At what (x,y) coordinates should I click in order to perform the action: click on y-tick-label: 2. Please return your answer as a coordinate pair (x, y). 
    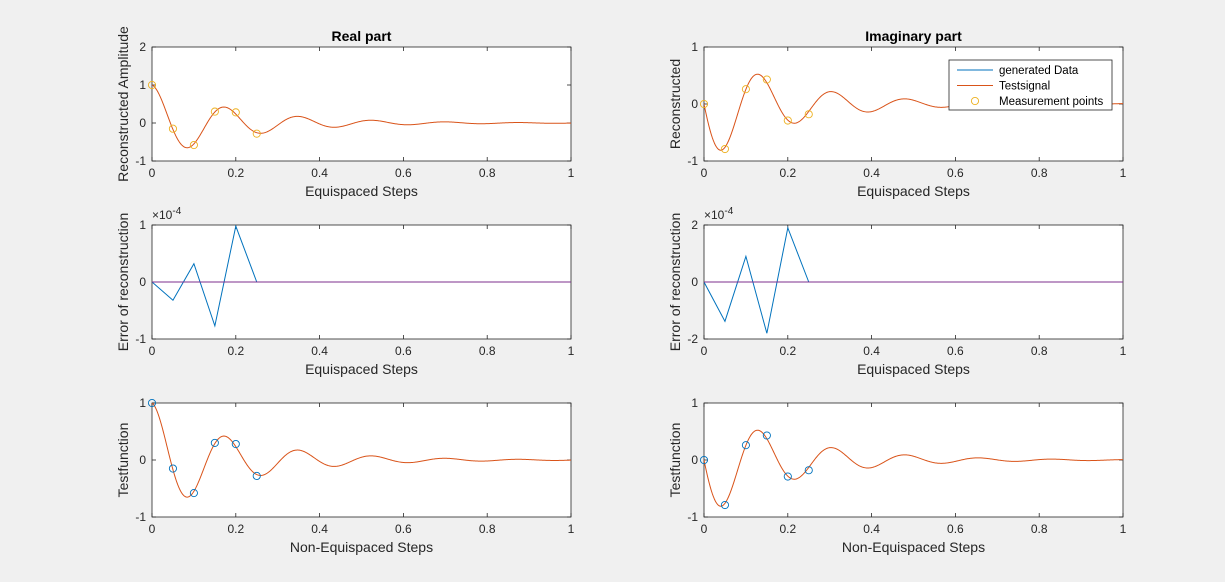
    Looking at the image, I should click on (142, 47).